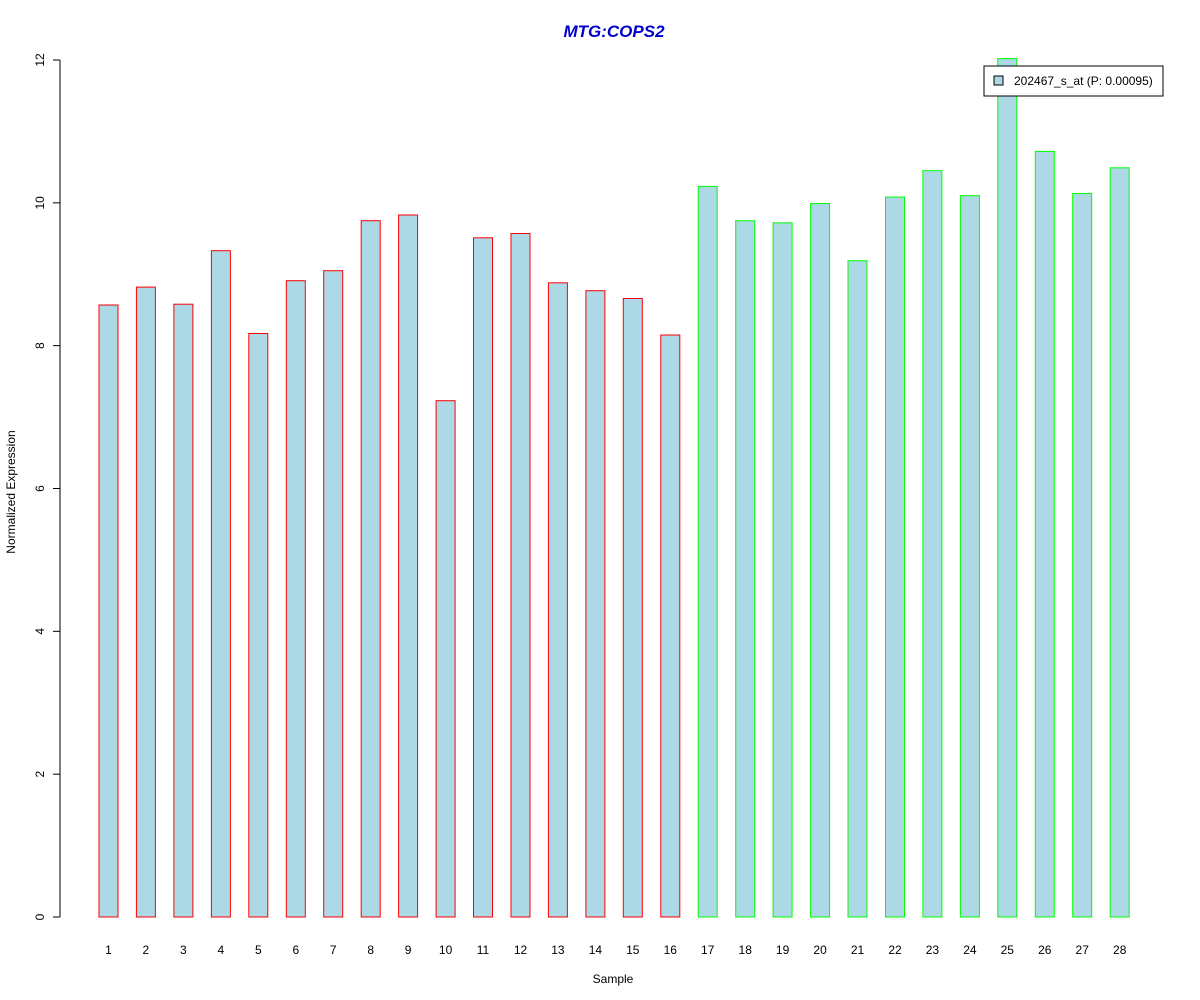  Describe the element at coordinates (671, 950) in the screenshot. I see `x-tick-label: 16` at that location.